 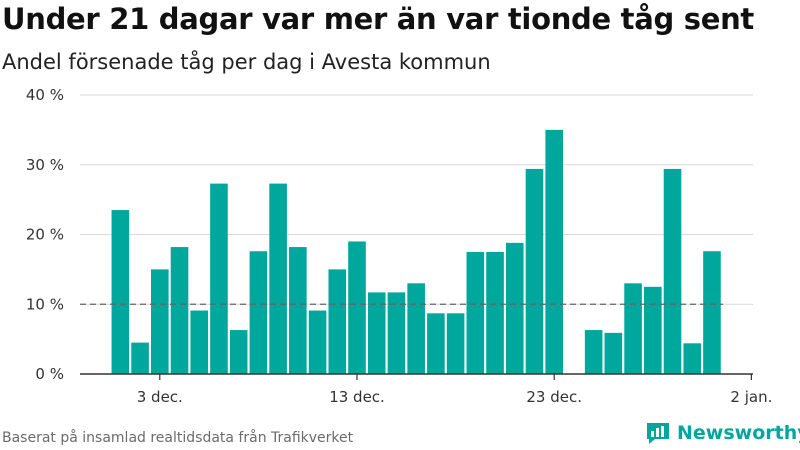 I want to click on brand-logo: Newsworthy, so click(x=722, y=433).